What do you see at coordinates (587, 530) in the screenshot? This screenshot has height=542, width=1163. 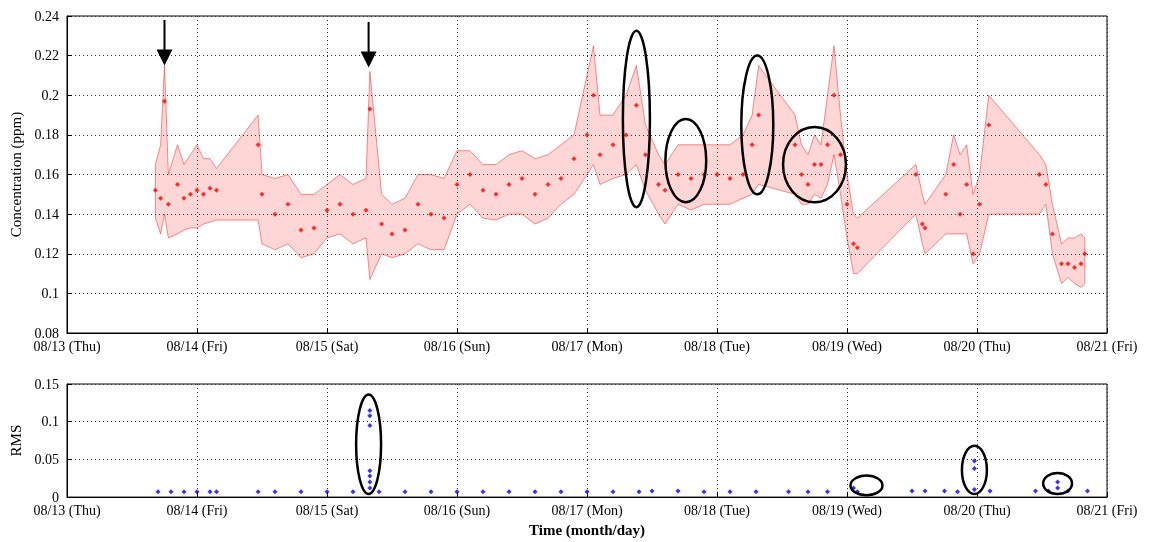 I see `x-axis-title: Time (month/day)` at bounding box center [587, 530].